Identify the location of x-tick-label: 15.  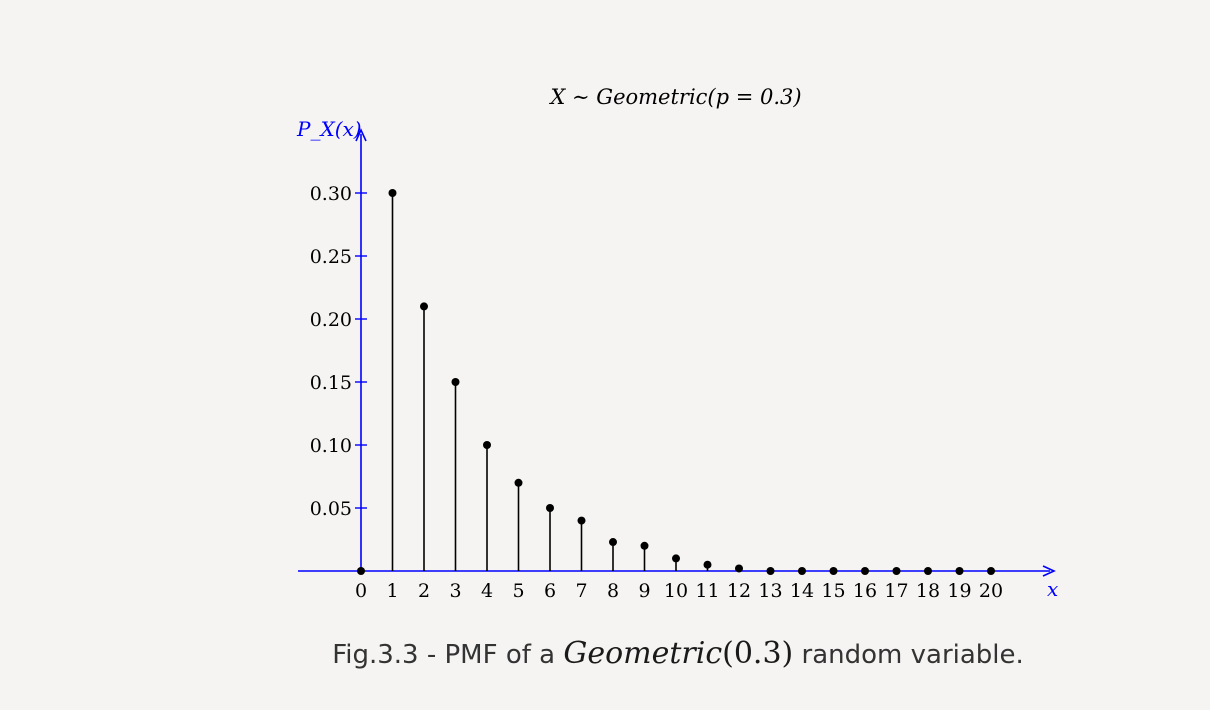
(833, 591).